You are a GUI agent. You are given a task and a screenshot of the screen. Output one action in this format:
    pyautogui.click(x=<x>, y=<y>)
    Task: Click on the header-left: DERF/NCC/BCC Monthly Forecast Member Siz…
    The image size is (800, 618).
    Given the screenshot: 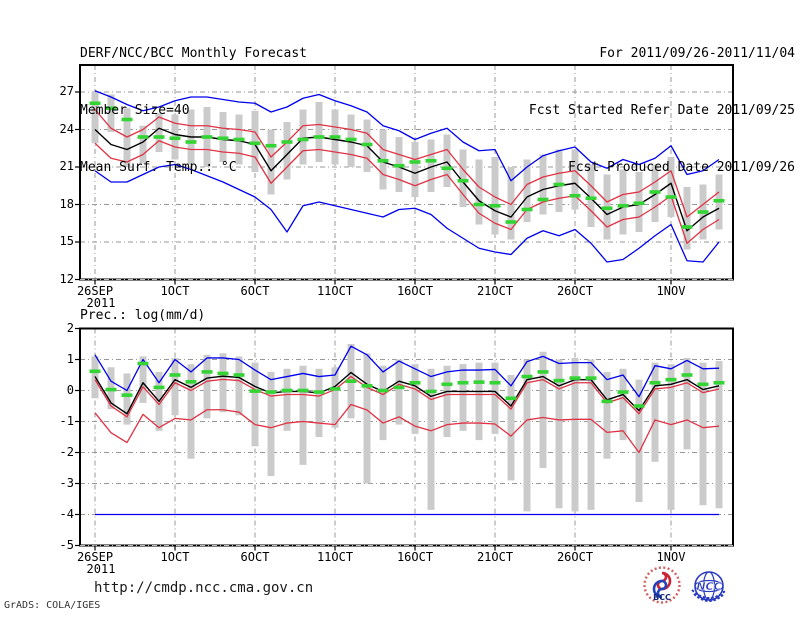 What is the action you would take?
    pyautogui.click(x=193, y=110)
    